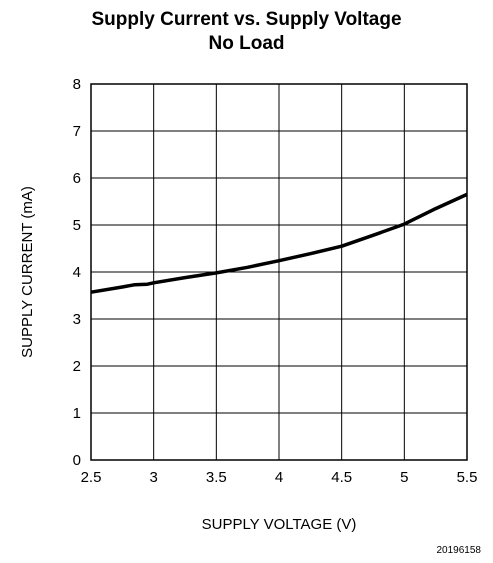 Image resolution: width=493 pixels, height=563 pixels. Describe the element at coordinates (279, 524) in the screenshot. I see `x-axis-label: SUPPLY VOLTAGE (V)` at that location.